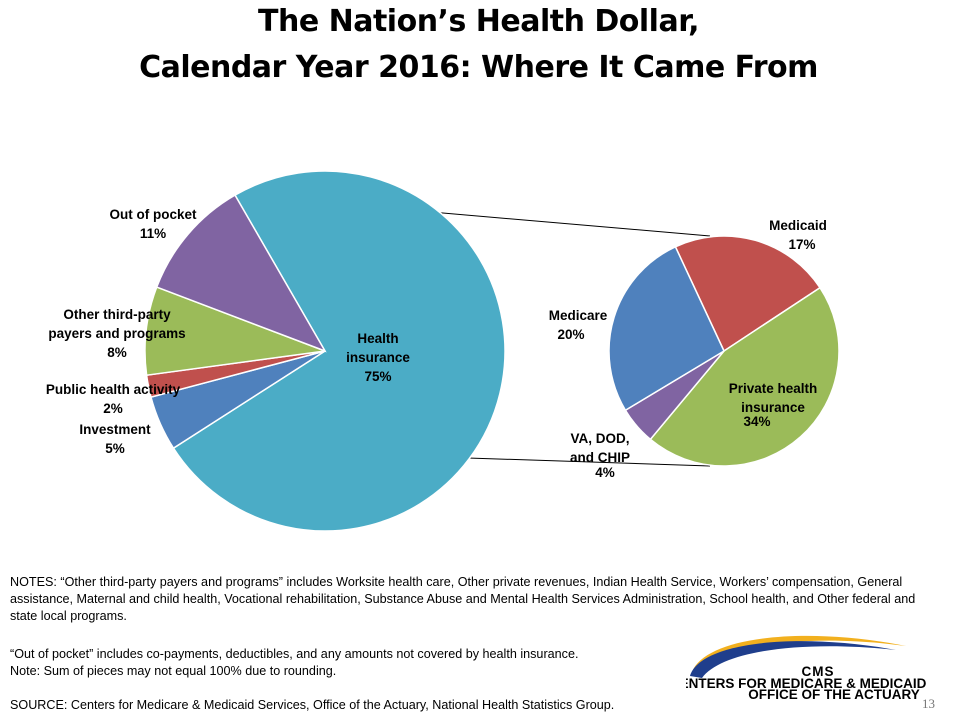  I want to click on main-slice-out-of-pocket, so click(241, 273).